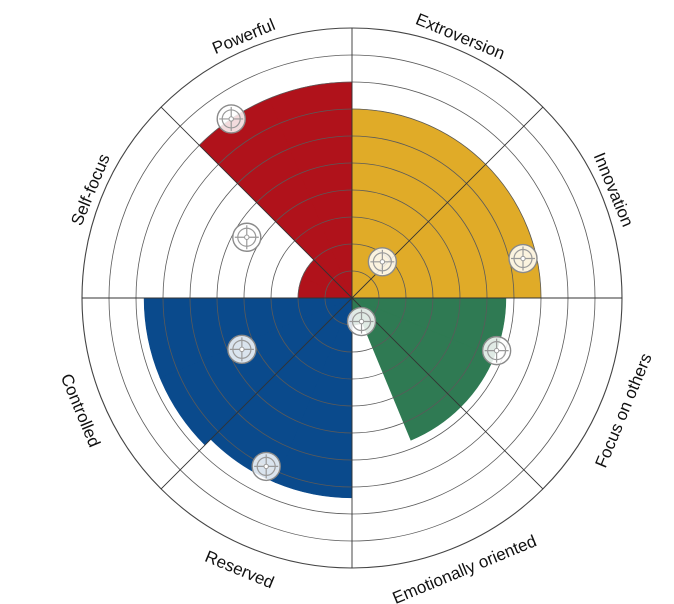 Image resolution: width=674 pixels, height=604 pixels. What do you see at coordinates (244, 36) in the screenshot?
I see `axis-label-powerful: Powerful` at bounding box center [244, 36].